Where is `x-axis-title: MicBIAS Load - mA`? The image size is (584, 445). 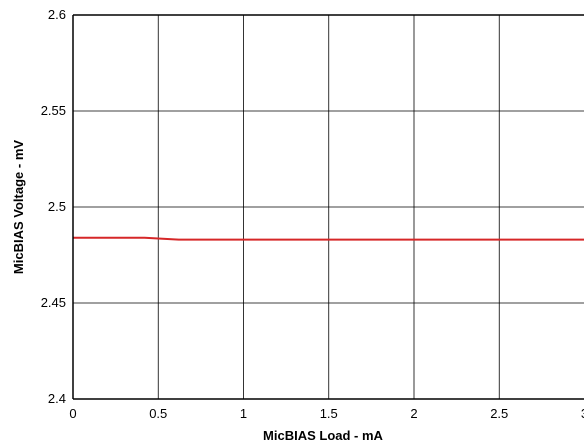 x-axis-title: MicBIAS Load - mA is located at coordinates (323, 435).